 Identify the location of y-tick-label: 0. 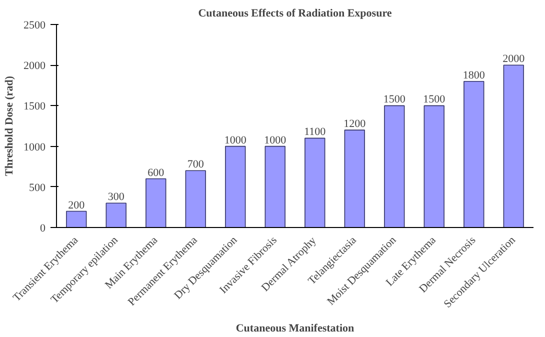
(43, 228).